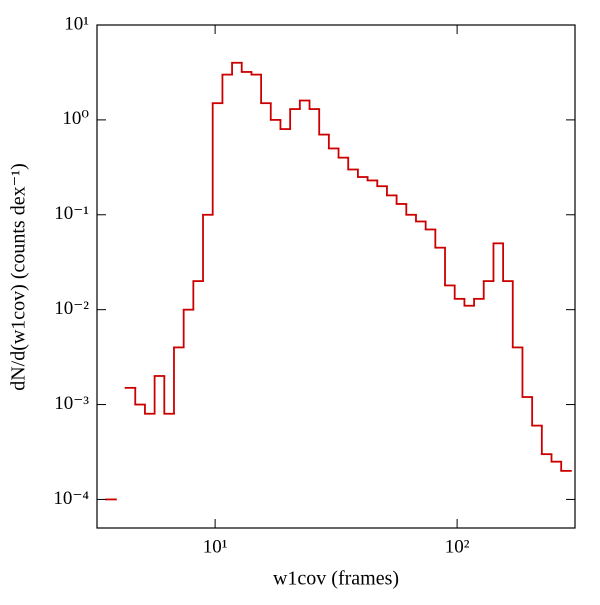  What do you see at coordinates (457, 546) in the screenshot?
I see `x-tick-label: 10²` at bounding box center [457, 546].